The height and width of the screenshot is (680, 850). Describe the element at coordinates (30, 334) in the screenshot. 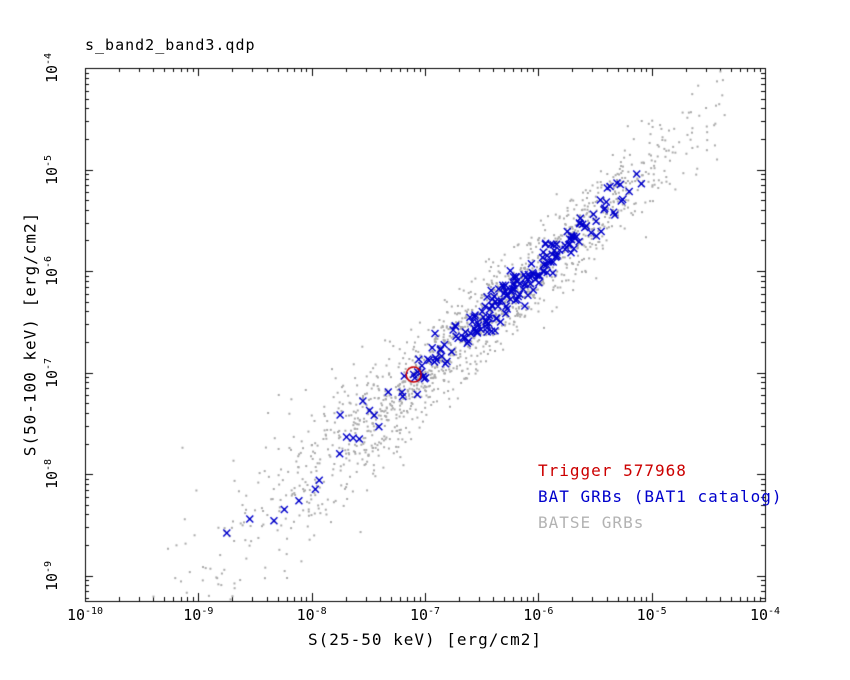

I see `y-axis-title: S(50-100 keV) [erg/cm2]` at that location.